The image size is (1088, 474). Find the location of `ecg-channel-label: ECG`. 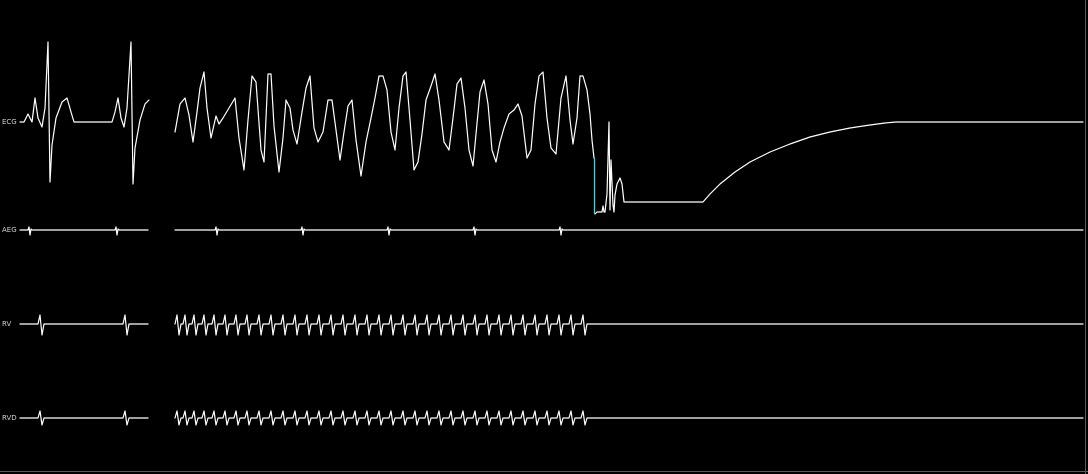

ecg-channel-label: ECG is located at coordinates (9, 122).